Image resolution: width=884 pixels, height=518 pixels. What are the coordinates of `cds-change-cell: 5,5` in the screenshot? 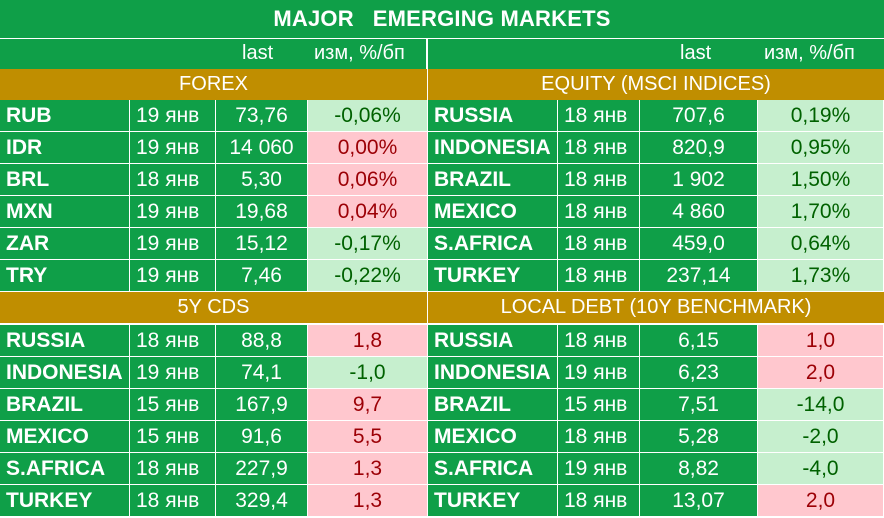 It's located at (368, 437).